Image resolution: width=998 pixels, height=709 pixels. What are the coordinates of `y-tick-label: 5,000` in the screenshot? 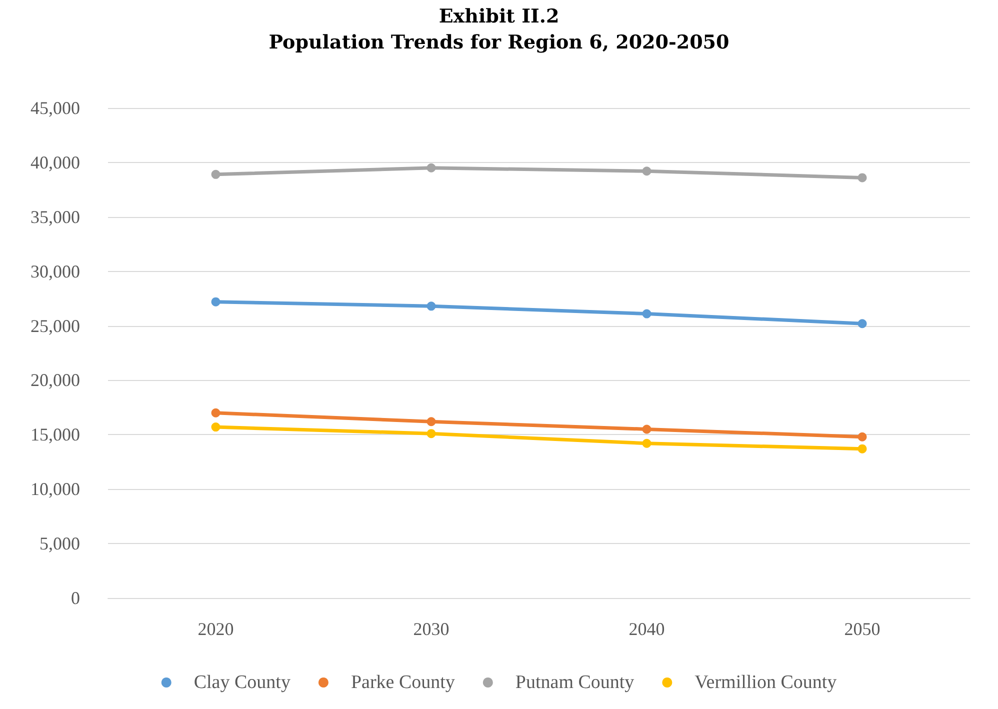 It's located at (60, 544).